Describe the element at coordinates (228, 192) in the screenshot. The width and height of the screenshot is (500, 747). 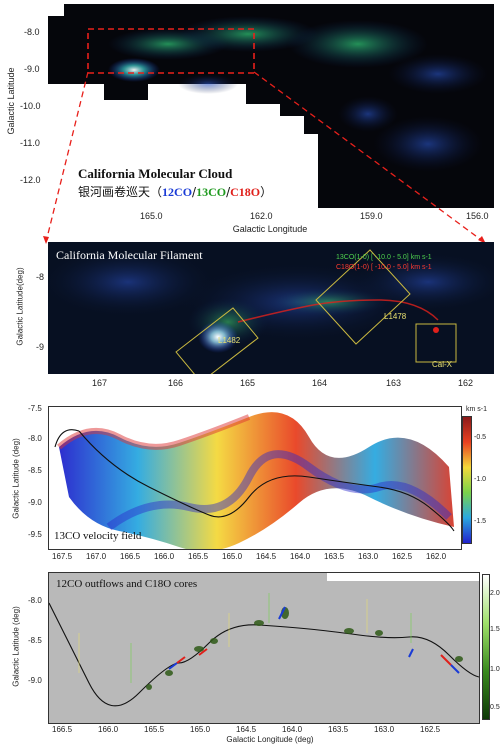
I see `subtitle-slash-2: /` at that location.